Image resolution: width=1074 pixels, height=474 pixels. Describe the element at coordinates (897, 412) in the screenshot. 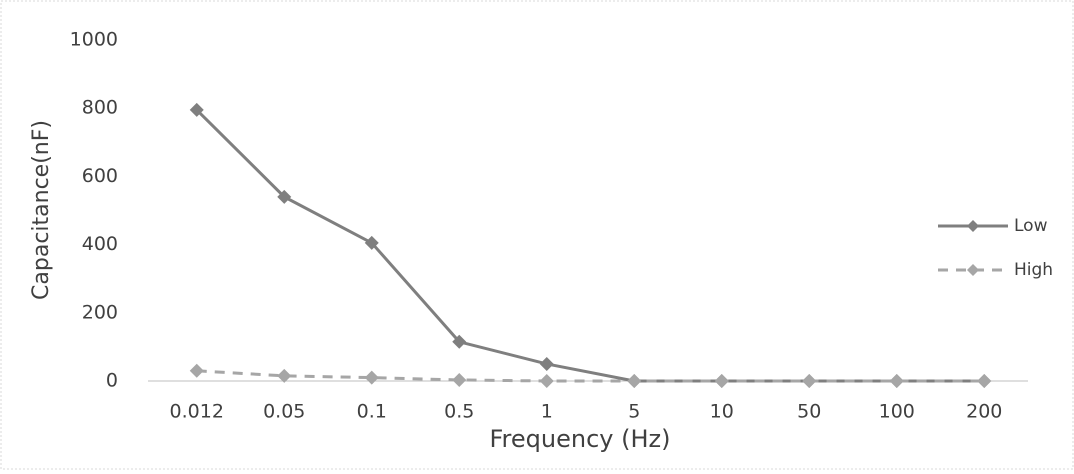

I see `x-tick-label: 100` at that location.